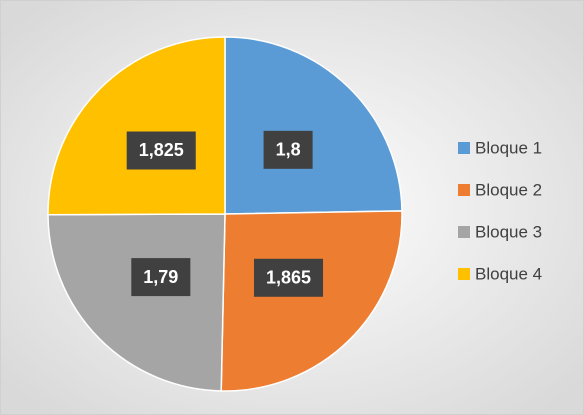  I want to click on legend-label: Bloque 3, so click(508, 231).